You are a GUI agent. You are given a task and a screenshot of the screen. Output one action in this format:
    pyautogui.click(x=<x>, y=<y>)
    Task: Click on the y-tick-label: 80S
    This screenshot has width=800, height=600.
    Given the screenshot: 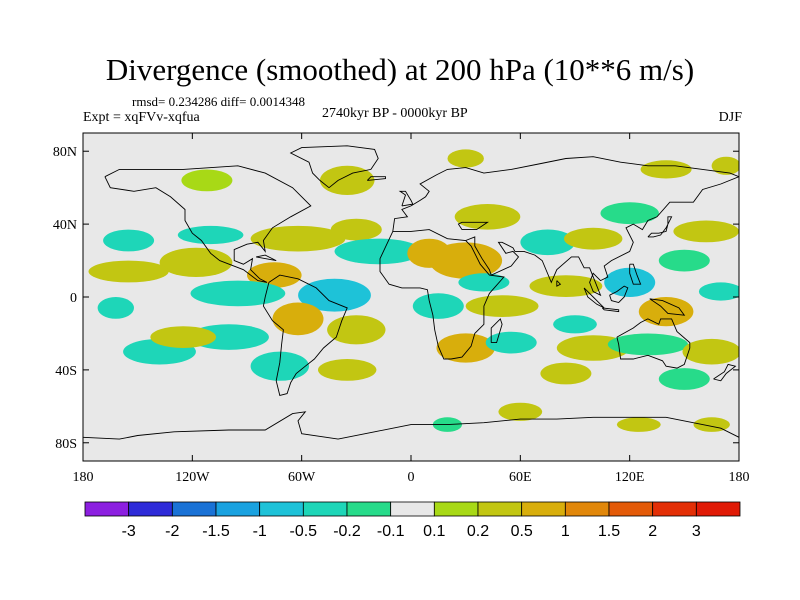 What is the action you would take?
    pyautogui.click(x=66, y=444)
    